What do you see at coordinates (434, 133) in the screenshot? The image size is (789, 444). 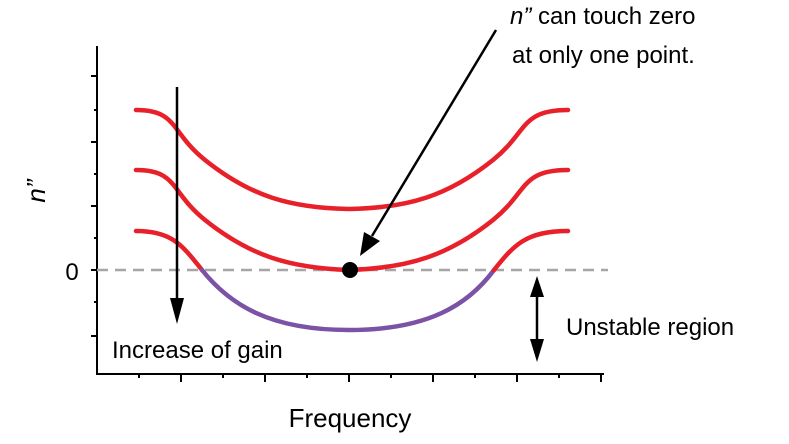 I see `touch-zero-arrow-shaft` at bounding box center [434, 133].